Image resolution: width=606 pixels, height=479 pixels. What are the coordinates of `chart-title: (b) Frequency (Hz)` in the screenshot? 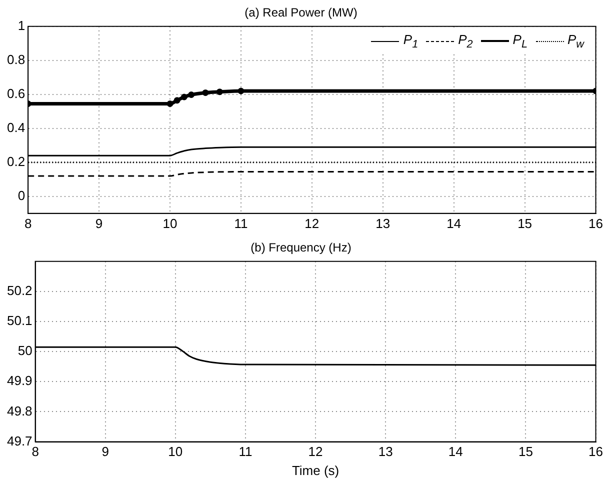 It's located at (301, 247).